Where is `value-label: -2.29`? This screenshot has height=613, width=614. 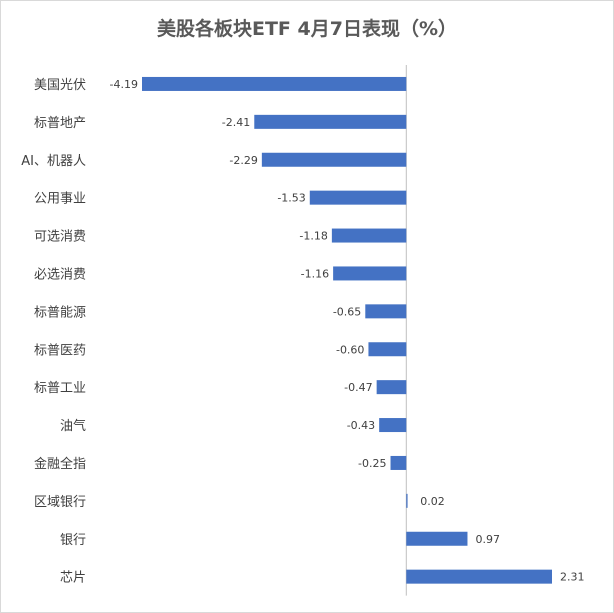 value-label: -2.29 is located at coordinates (243, 160).